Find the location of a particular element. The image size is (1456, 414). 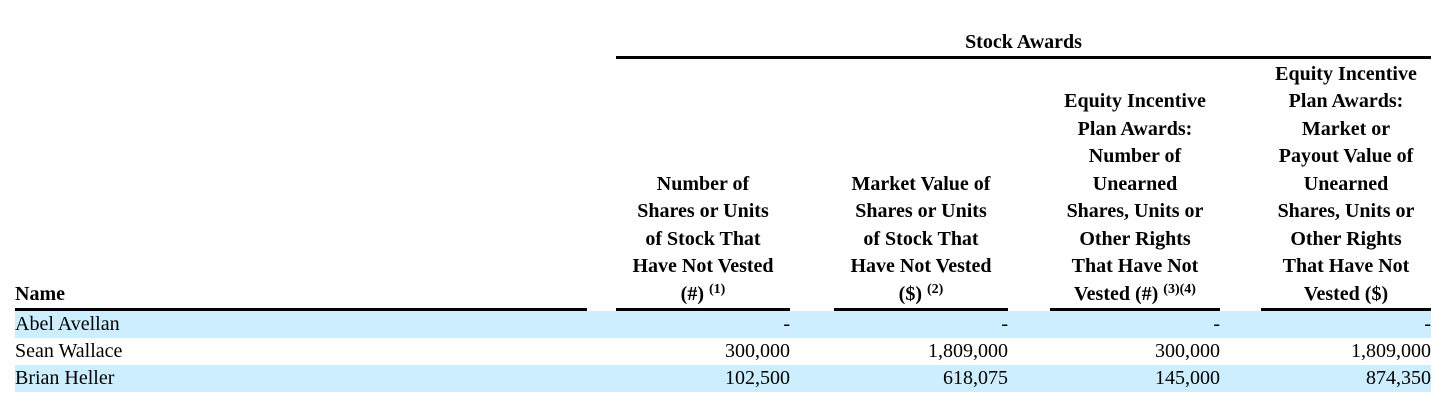

row-value: 102,500 is located at coordinates (757, 378).